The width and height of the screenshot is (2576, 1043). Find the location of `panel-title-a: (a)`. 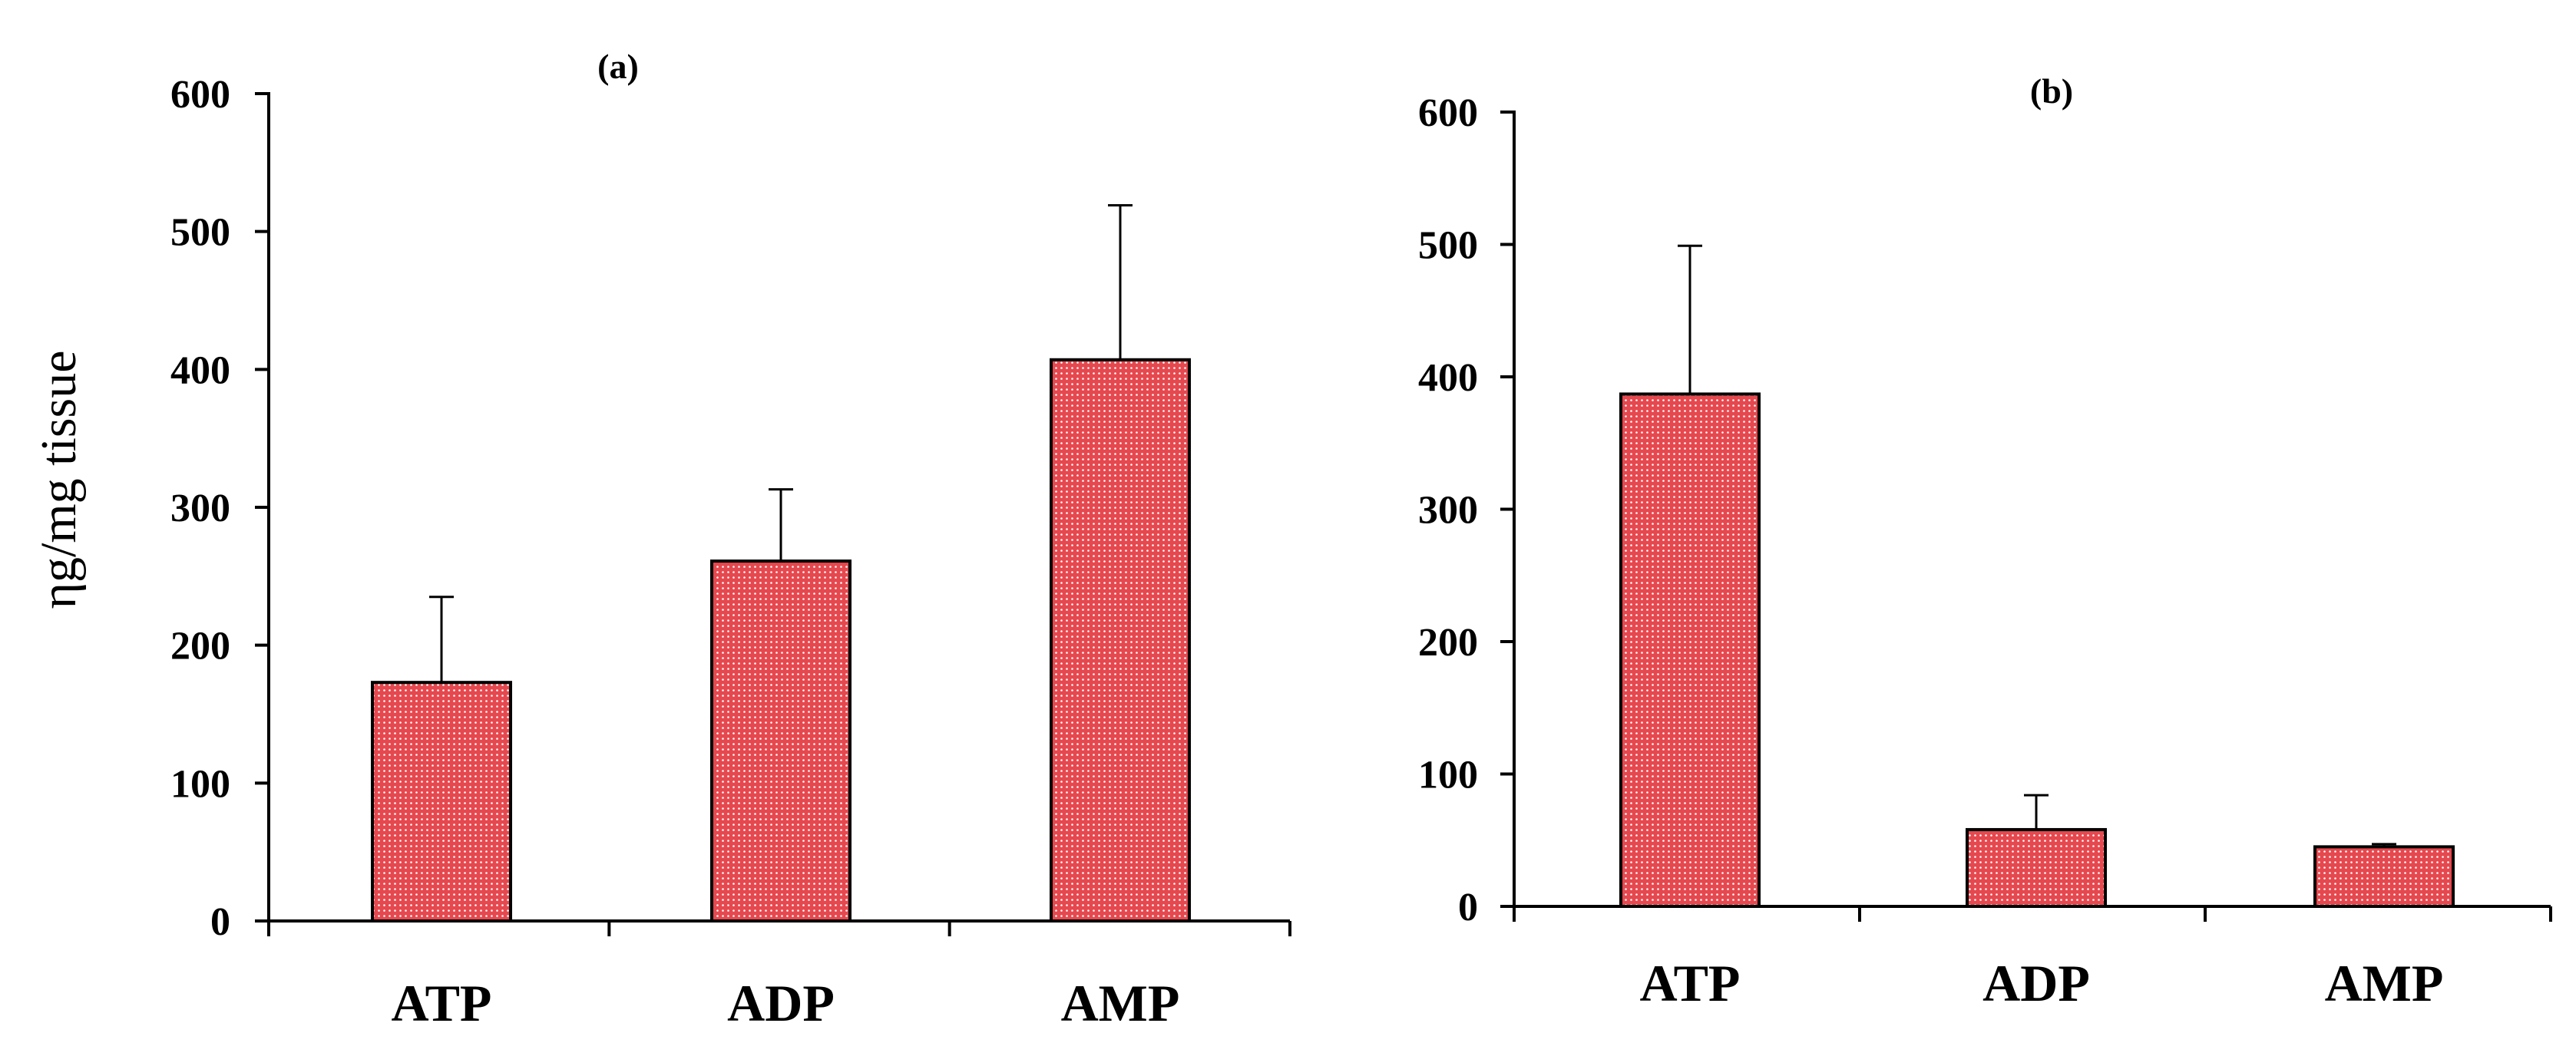

panel-title-a: (a) is located at coordinates (618, 66).